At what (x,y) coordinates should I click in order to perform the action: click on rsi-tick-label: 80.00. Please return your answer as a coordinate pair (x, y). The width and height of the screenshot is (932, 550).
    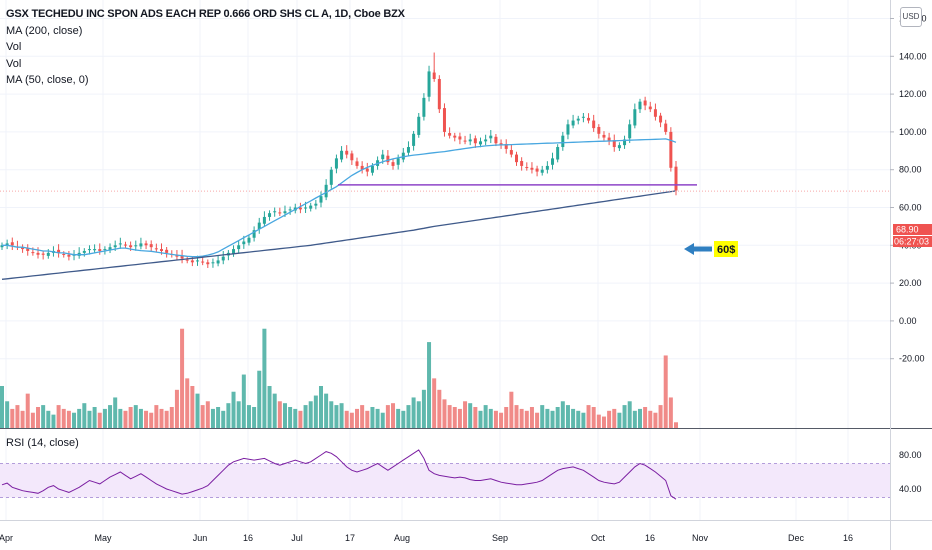
    Looking at the image, I should click on (910, 455).